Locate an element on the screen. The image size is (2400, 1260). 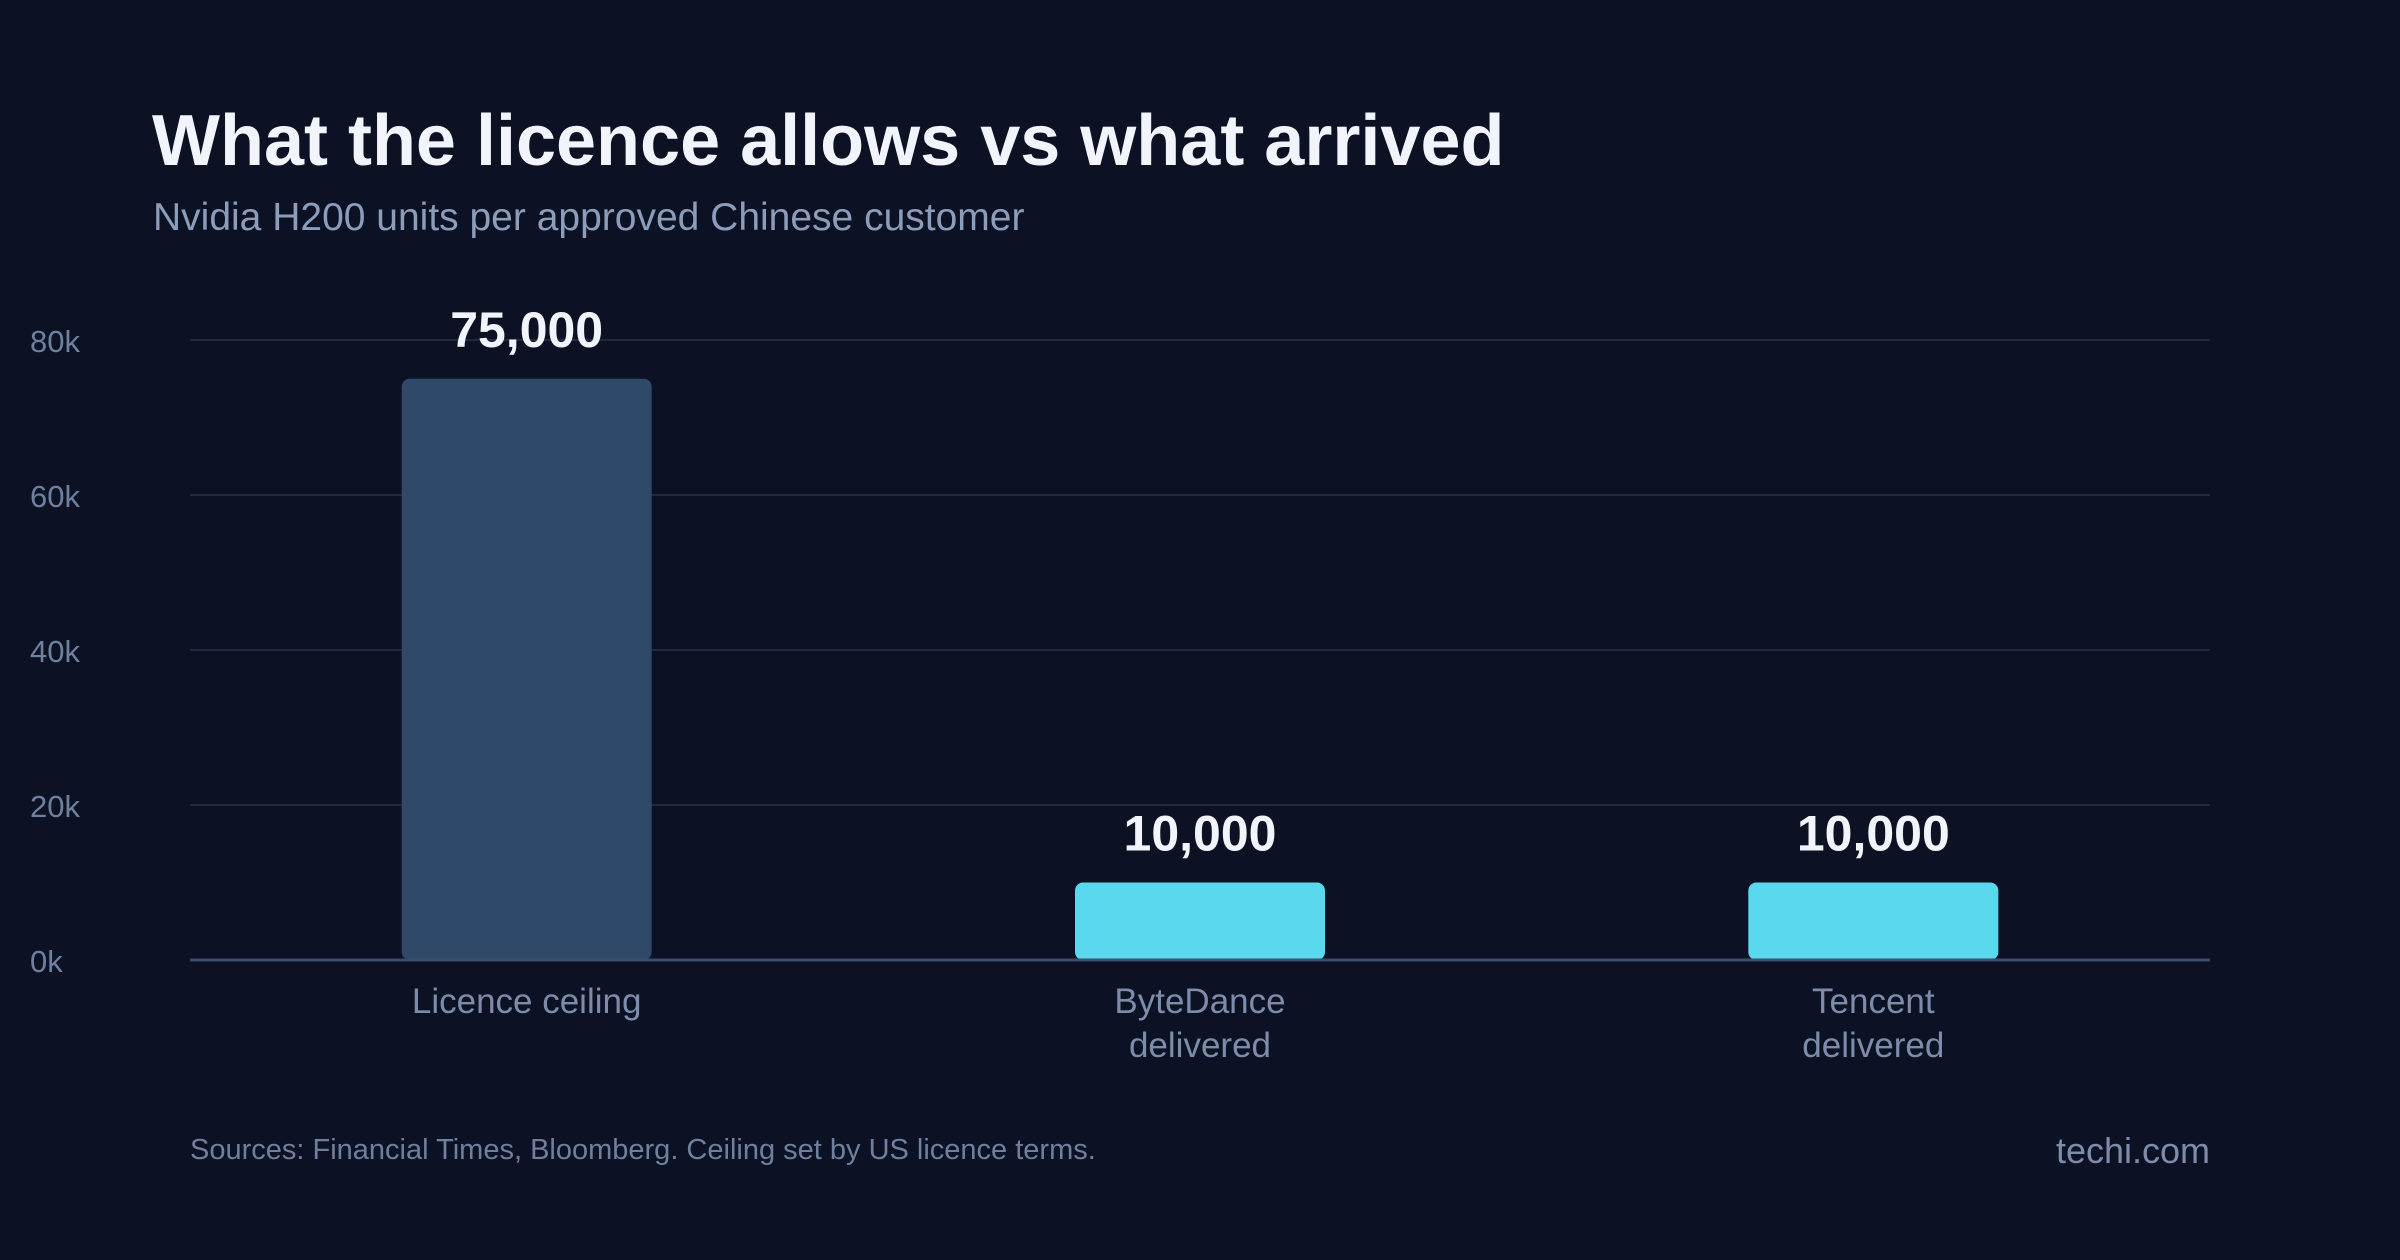
y-tick-label: 20k is located at coordinates (55, 806).